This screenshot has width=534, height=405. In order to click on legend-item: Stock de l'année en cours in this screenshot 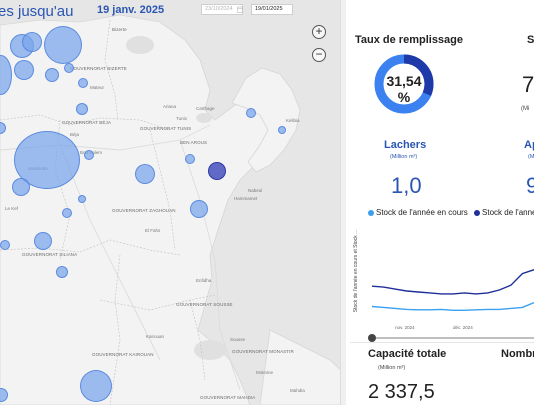, I will do `click(418, 212)`.